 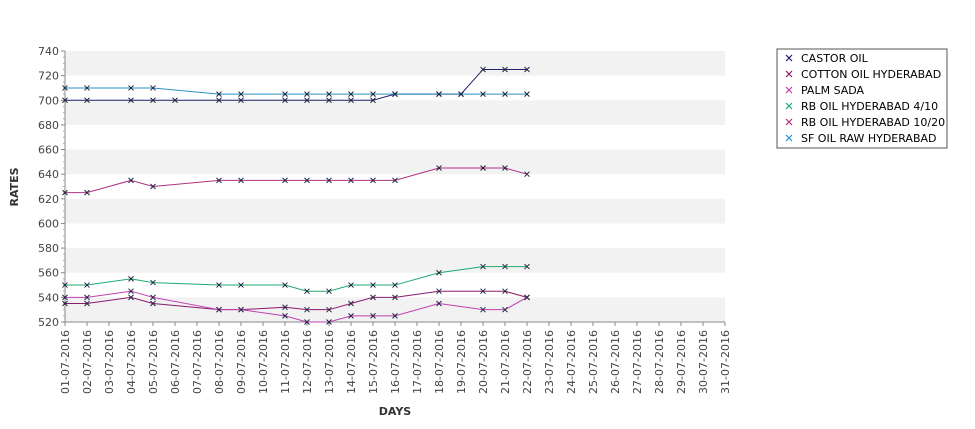 What do you see at coordinates (14, 186) in the screenshot?
I see `y-axis-title: RATES` at bounding box center [14, 186].